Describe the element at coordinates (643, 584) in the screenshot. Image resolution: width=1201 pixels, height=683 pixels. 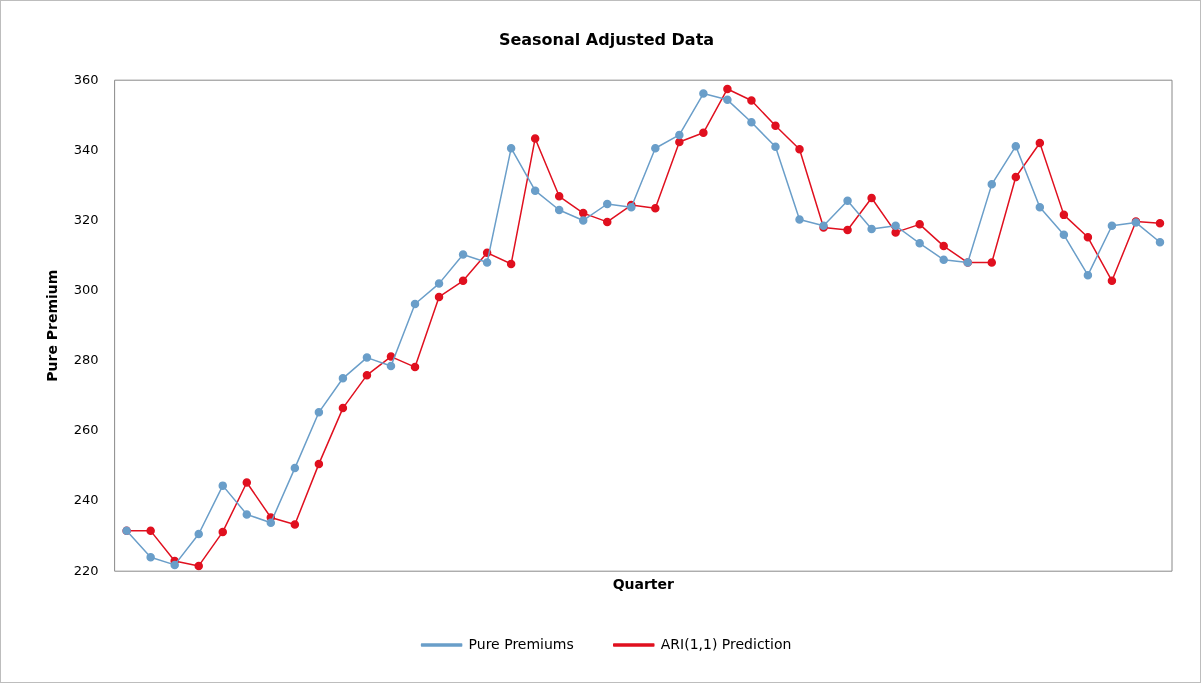
I see `x-axis-title: Quarter` at that location.